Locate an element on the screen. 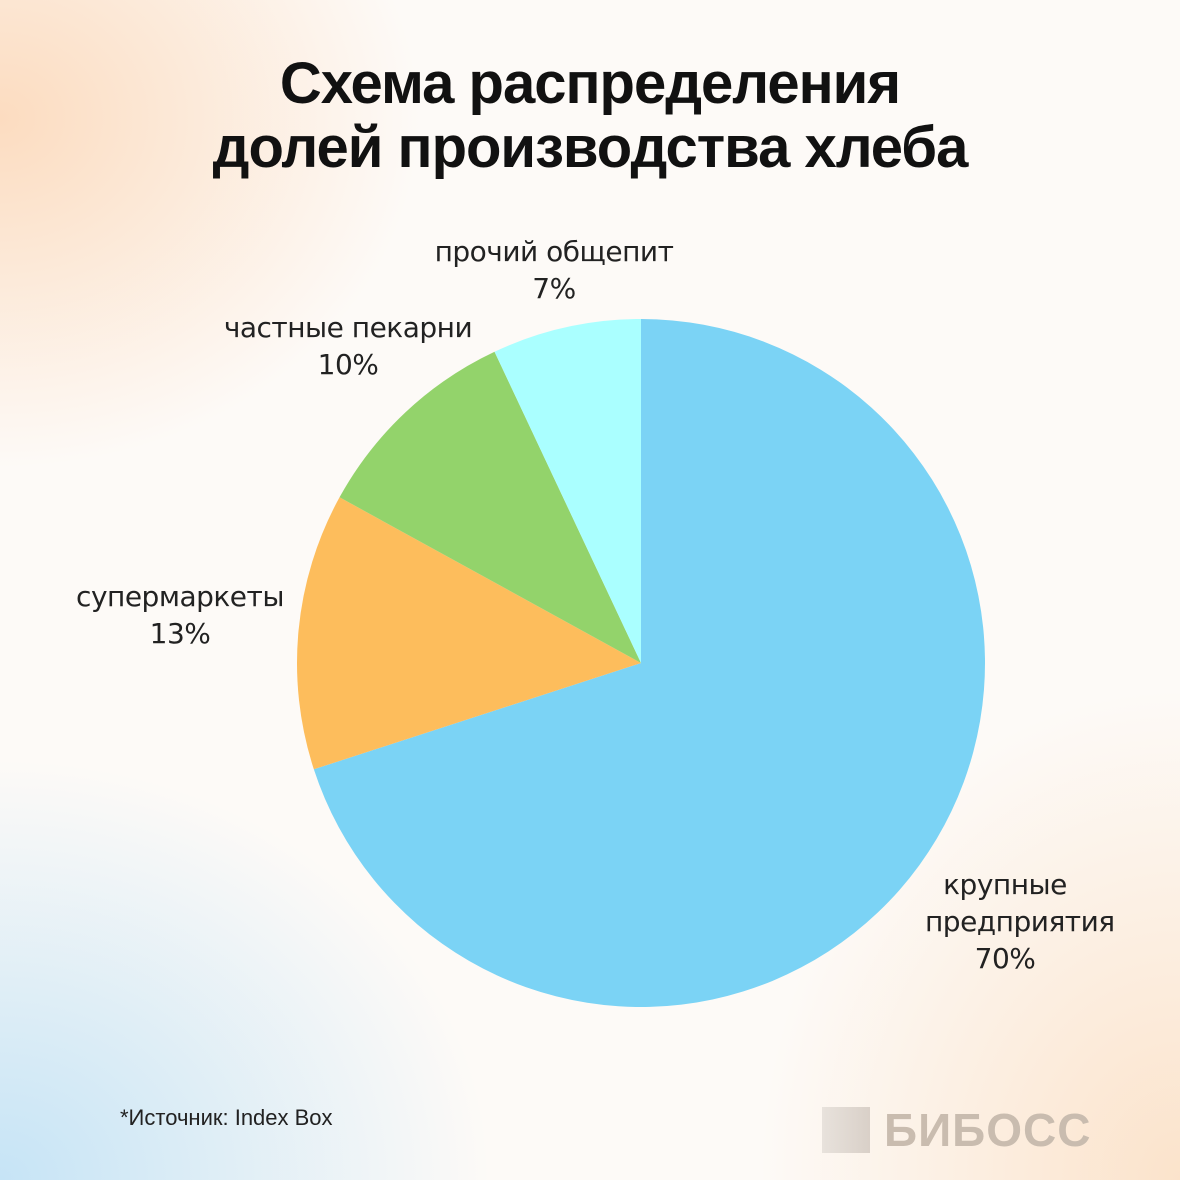 The height and width of the screenshot is (1180, 1180). source-note: *Источник: Index Box is located at coordinates (226, 1117).